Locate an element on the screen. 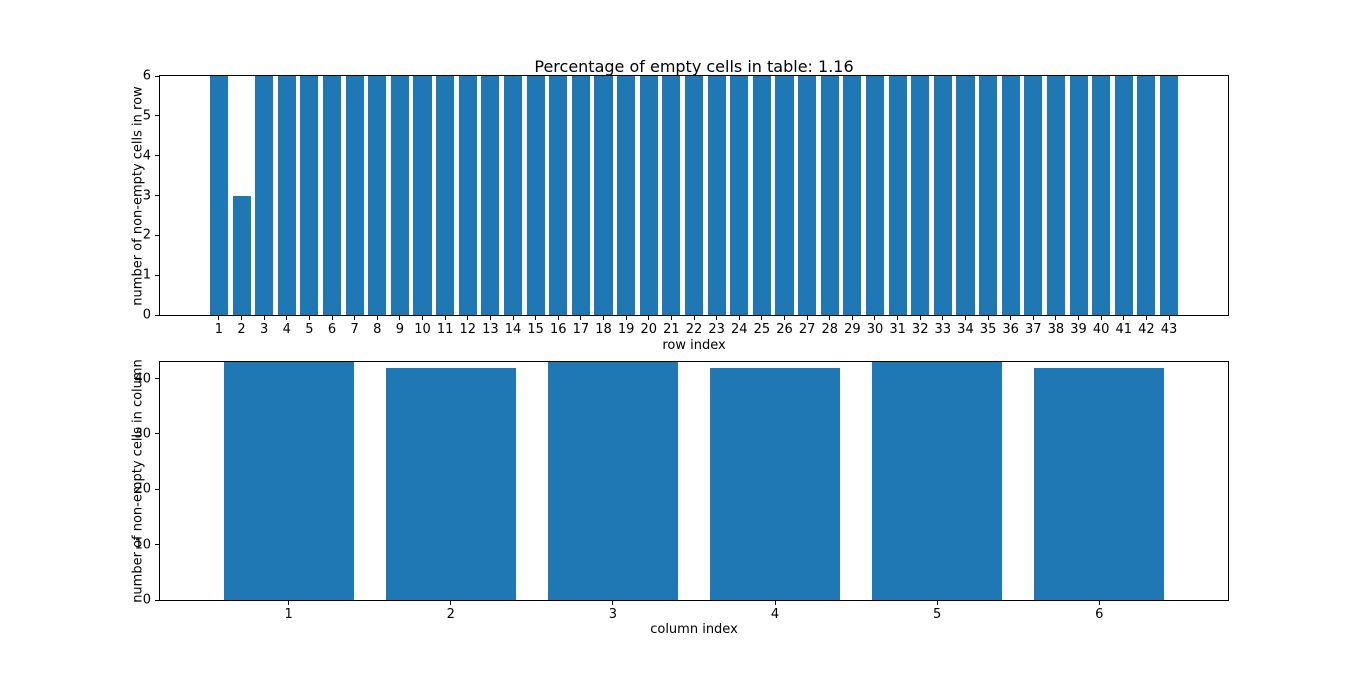  chart-title: Percentage of empty cells in table: 1.16 is located at coordinates (694, 66).